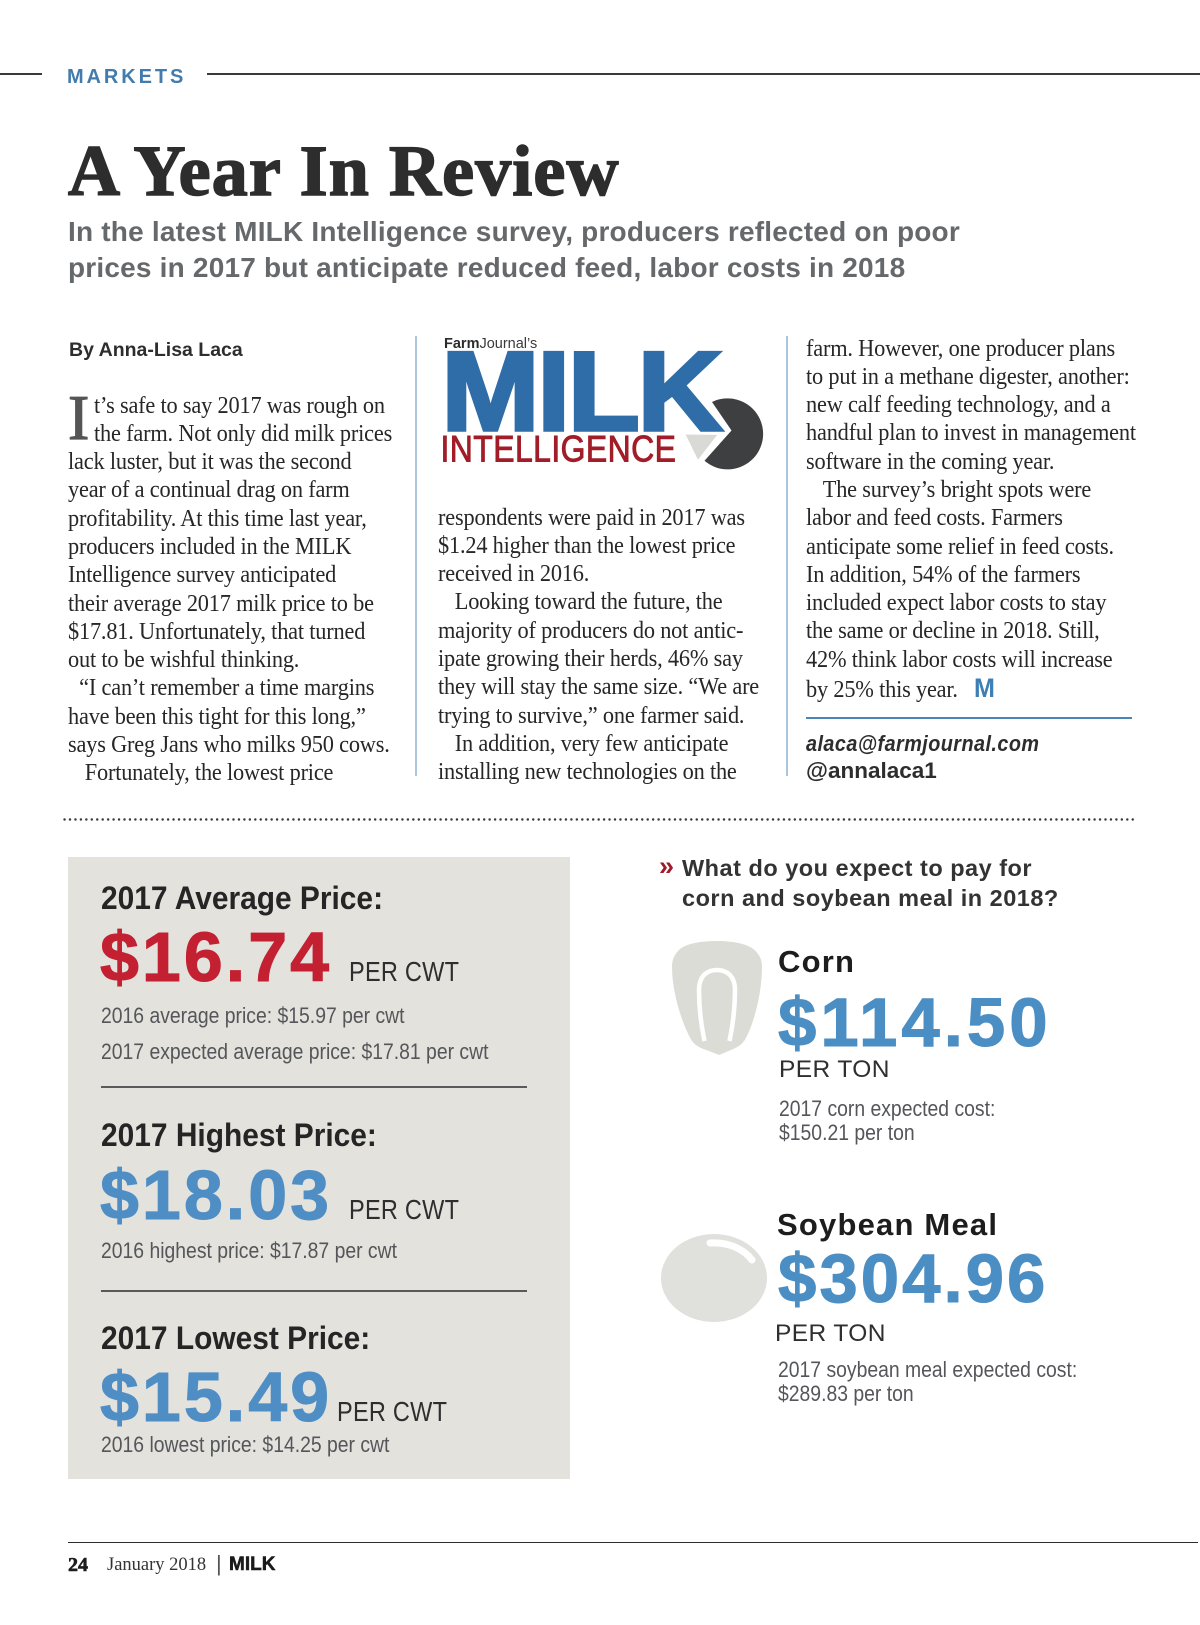  What do you see at coordinates (582, 392) in the screenshot?
I see `svg-text: MILK` at bounding box center [582, 392].